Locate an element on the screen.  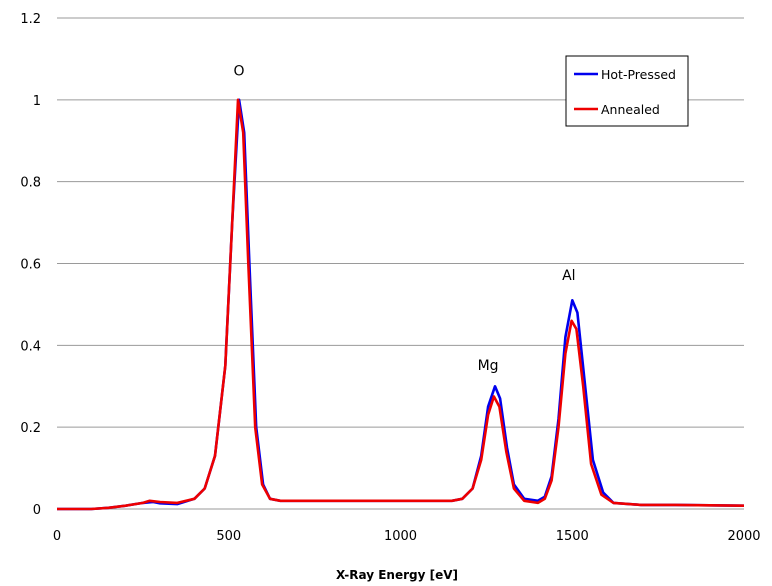
peak-label: O is located at coordinates (239, 71).